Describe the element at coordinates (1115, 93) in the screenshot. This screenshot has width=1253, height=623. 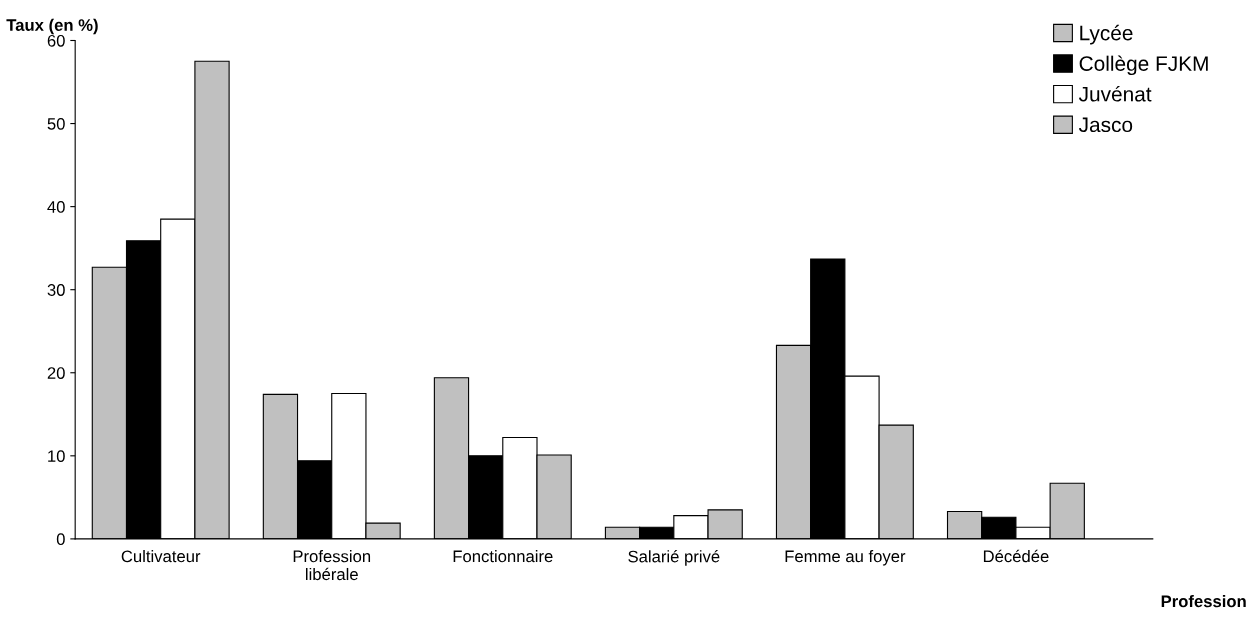
I see `legend-label: Juvénat` at that location.